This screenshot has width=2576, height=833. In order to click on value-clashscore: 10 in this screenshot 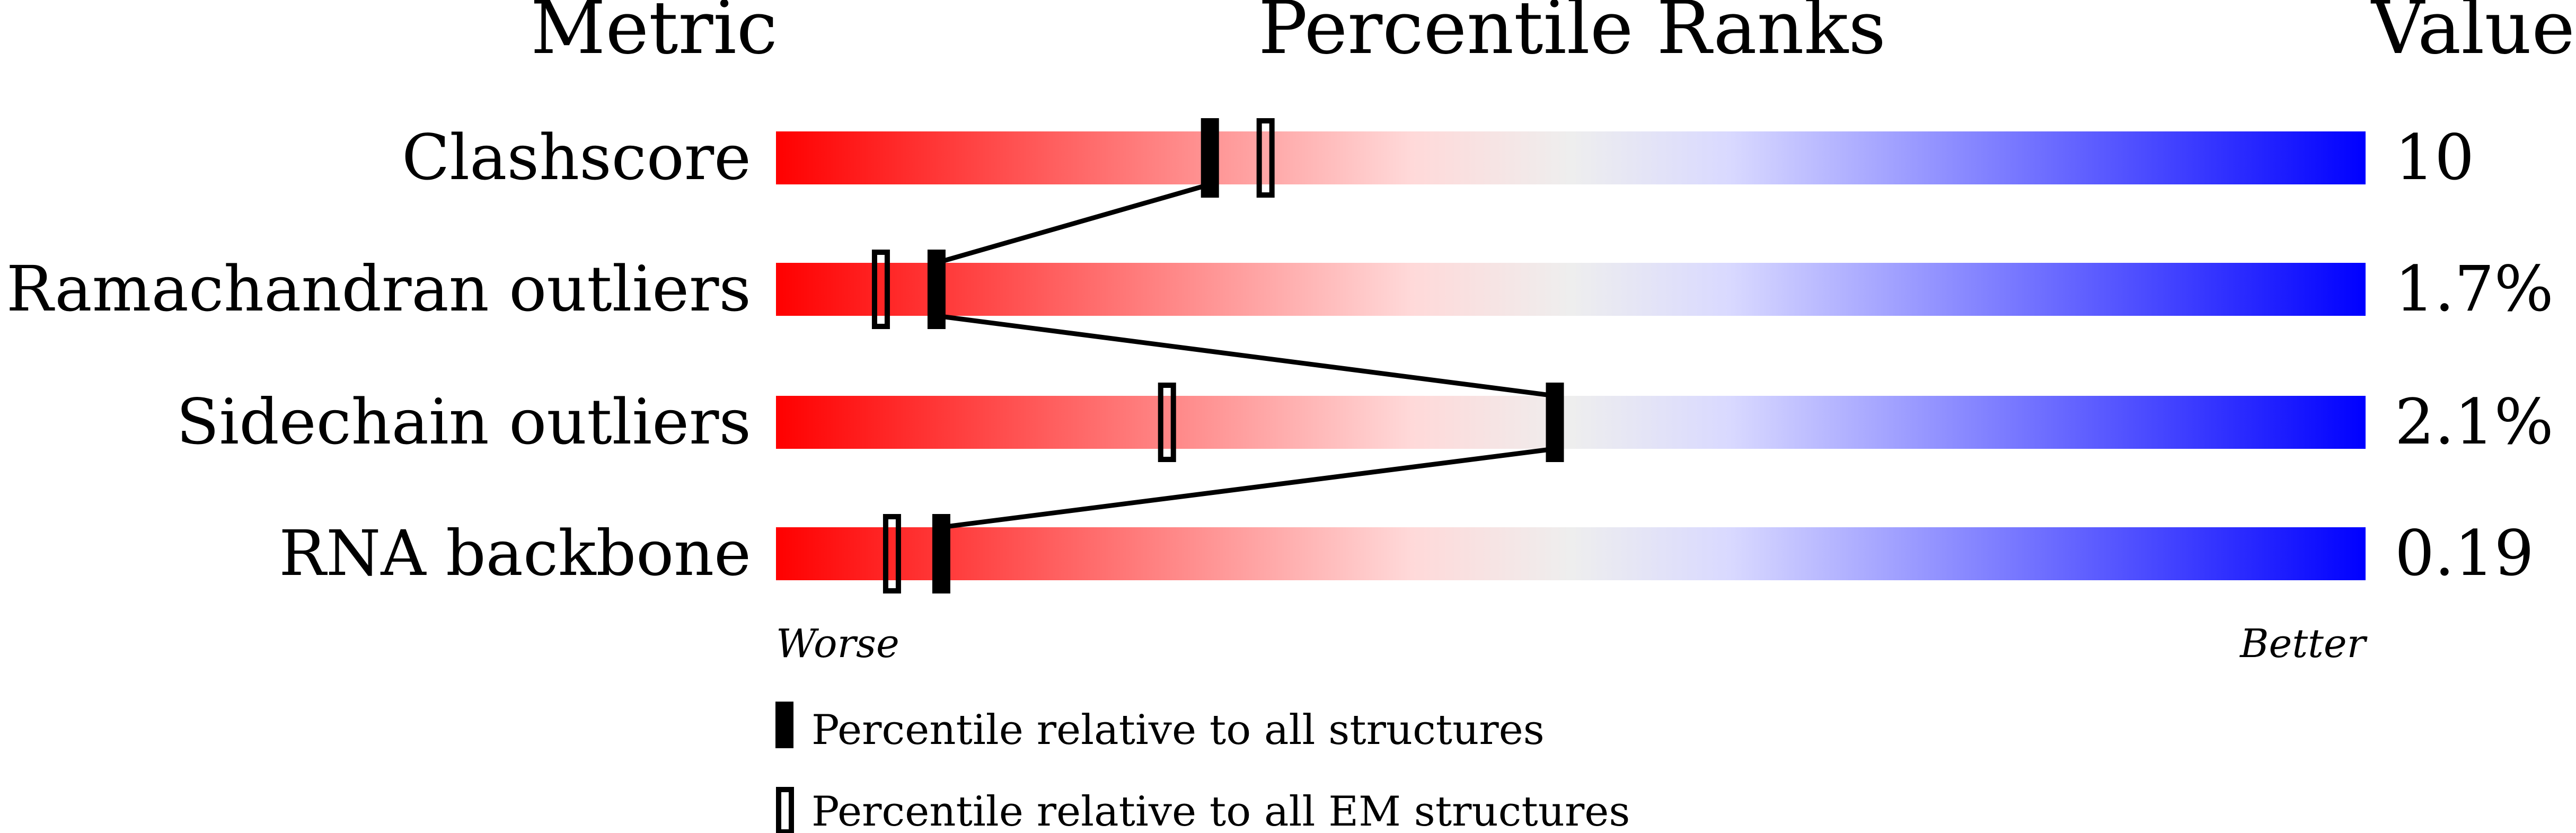, I will do `click(2434, 157)`.